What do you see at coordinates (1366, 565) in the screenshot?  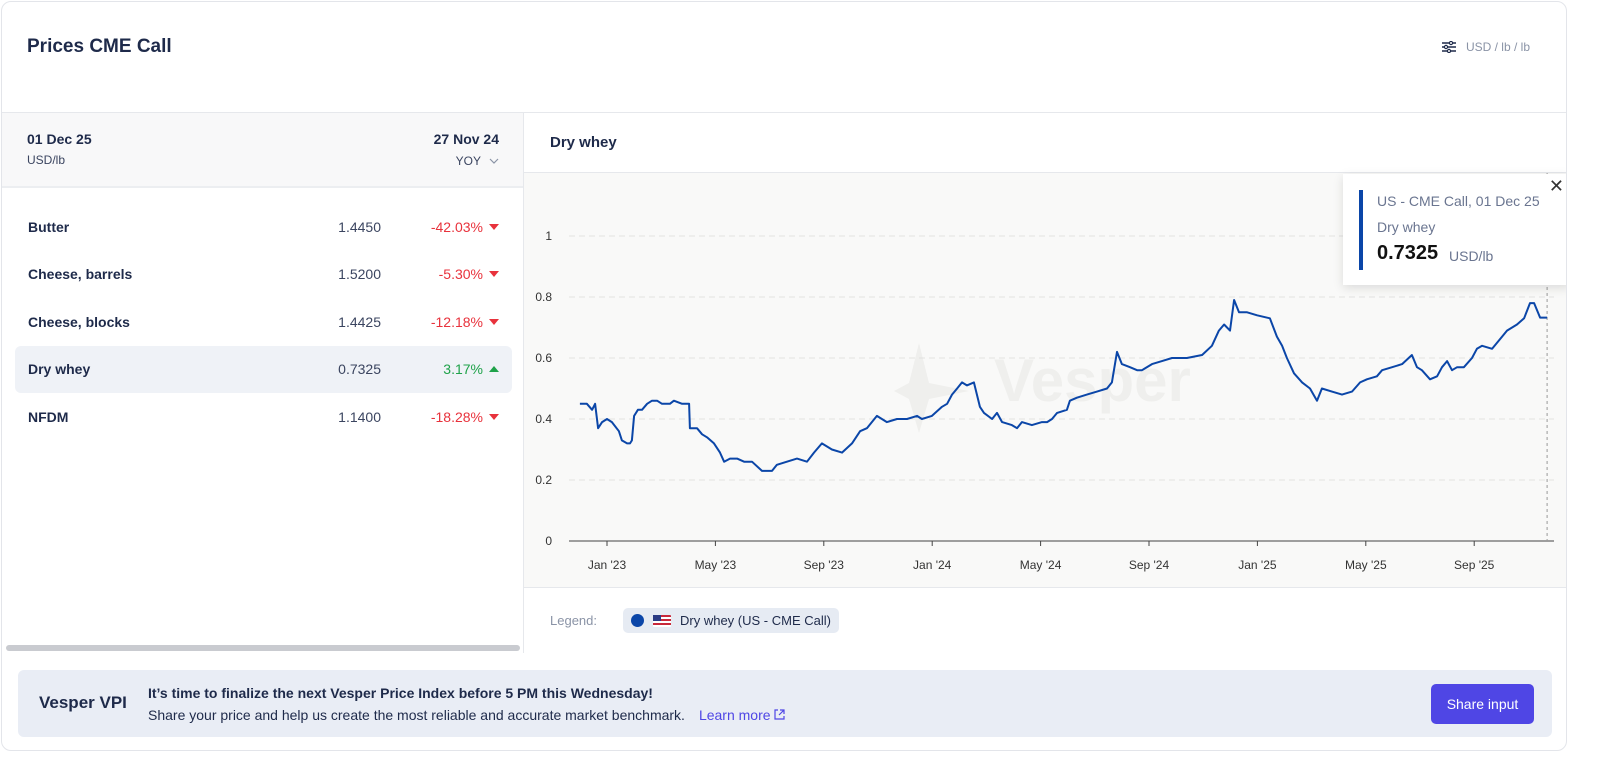 I see `x-tick-label: May '25` at bounding box center [1366, 565].